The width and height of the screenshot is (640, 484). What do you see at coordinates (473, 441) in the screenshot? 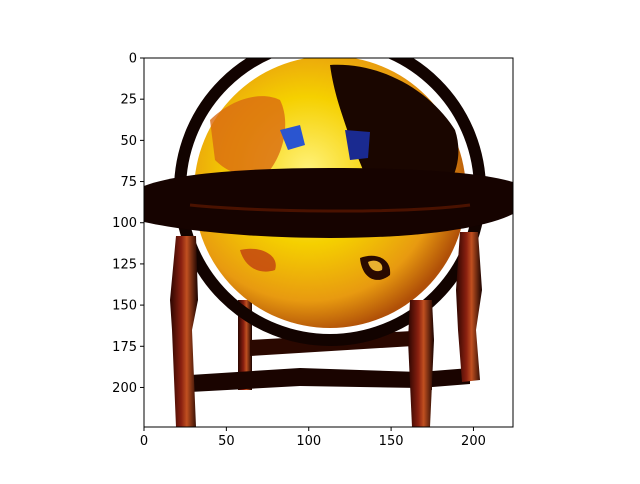
I see `x-tick-label: 200` at bounding box center [473, 441].